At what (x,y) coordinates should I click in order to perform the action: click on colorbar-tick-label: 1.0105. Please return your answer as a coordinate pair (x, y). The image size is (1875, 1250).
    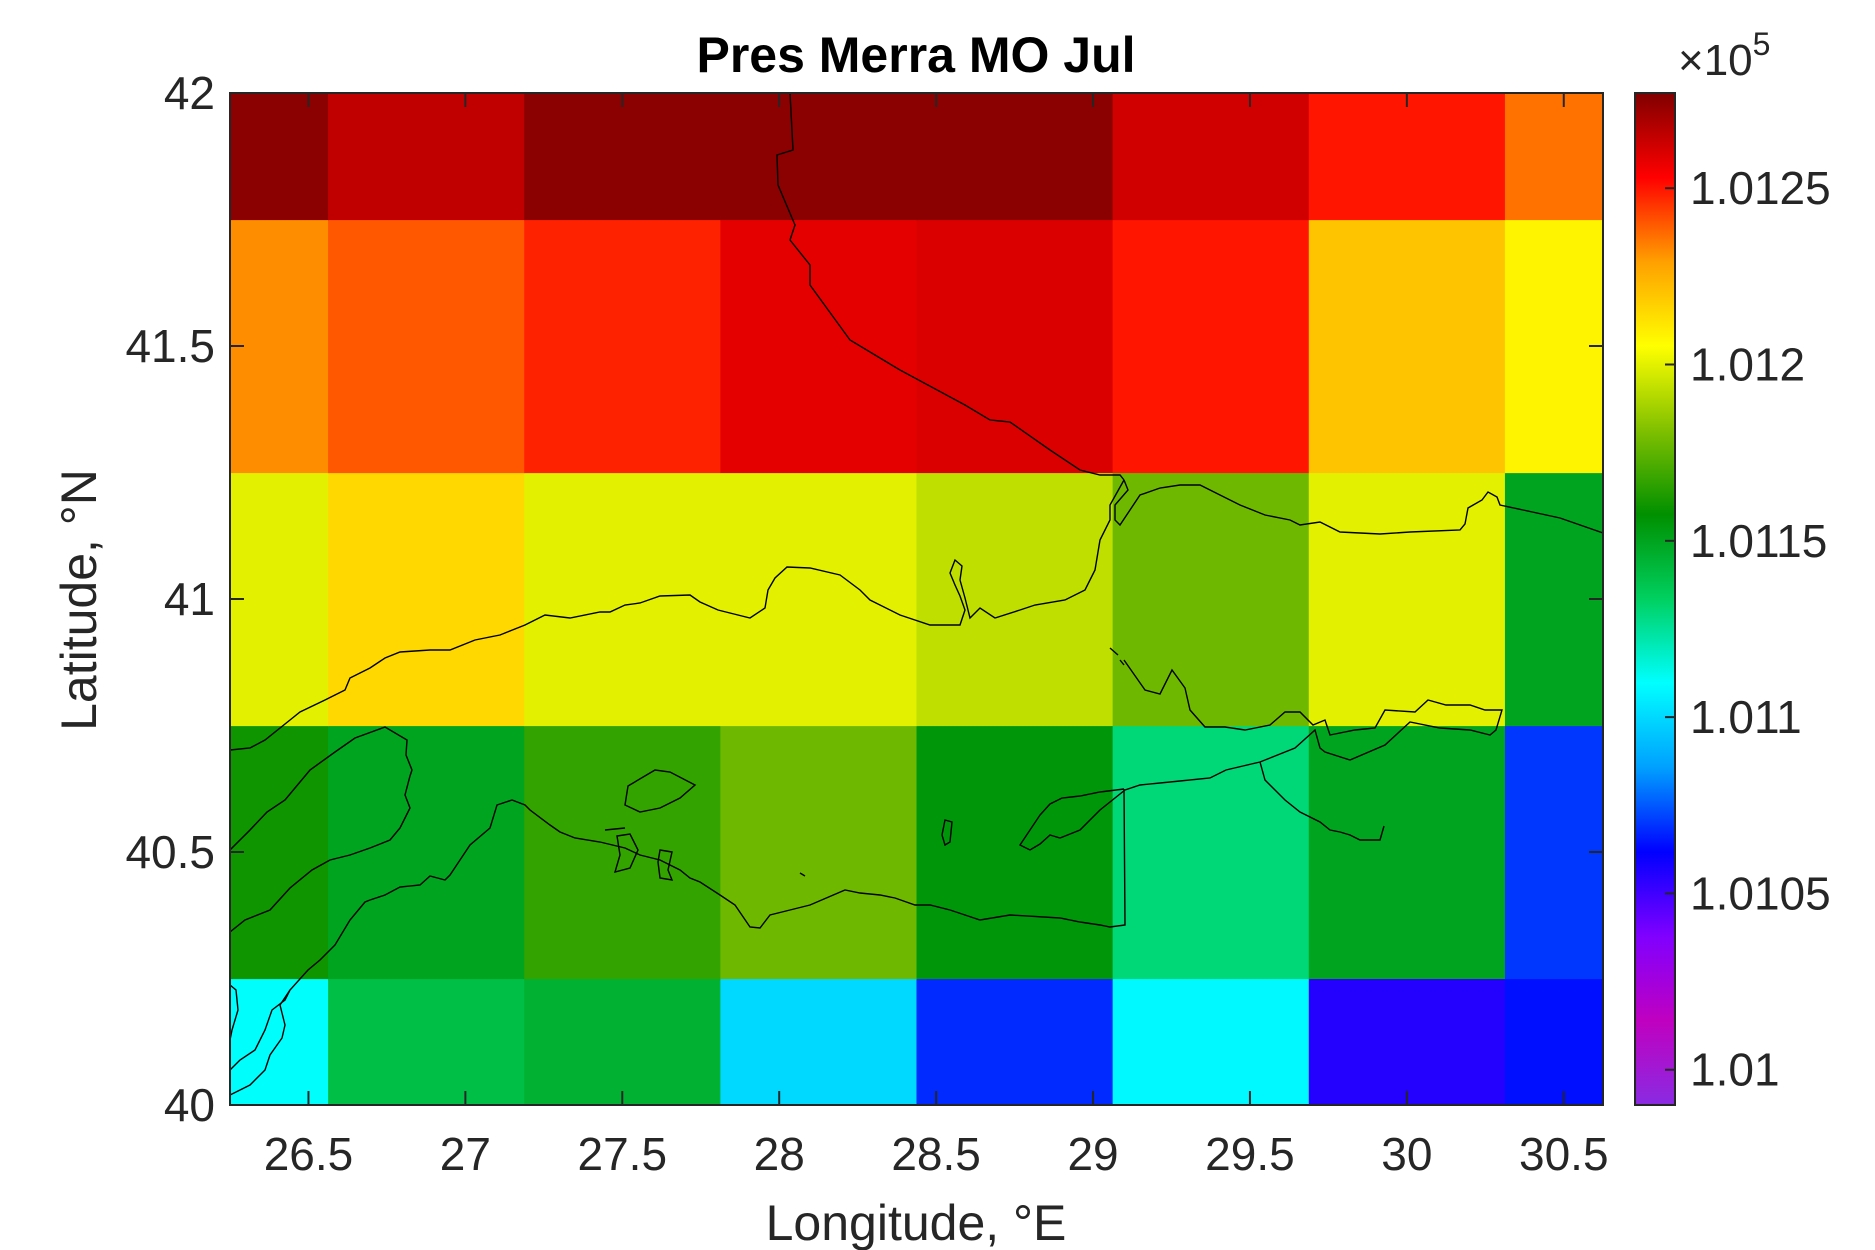
    Looking at the image, I should click on (1760, 893).